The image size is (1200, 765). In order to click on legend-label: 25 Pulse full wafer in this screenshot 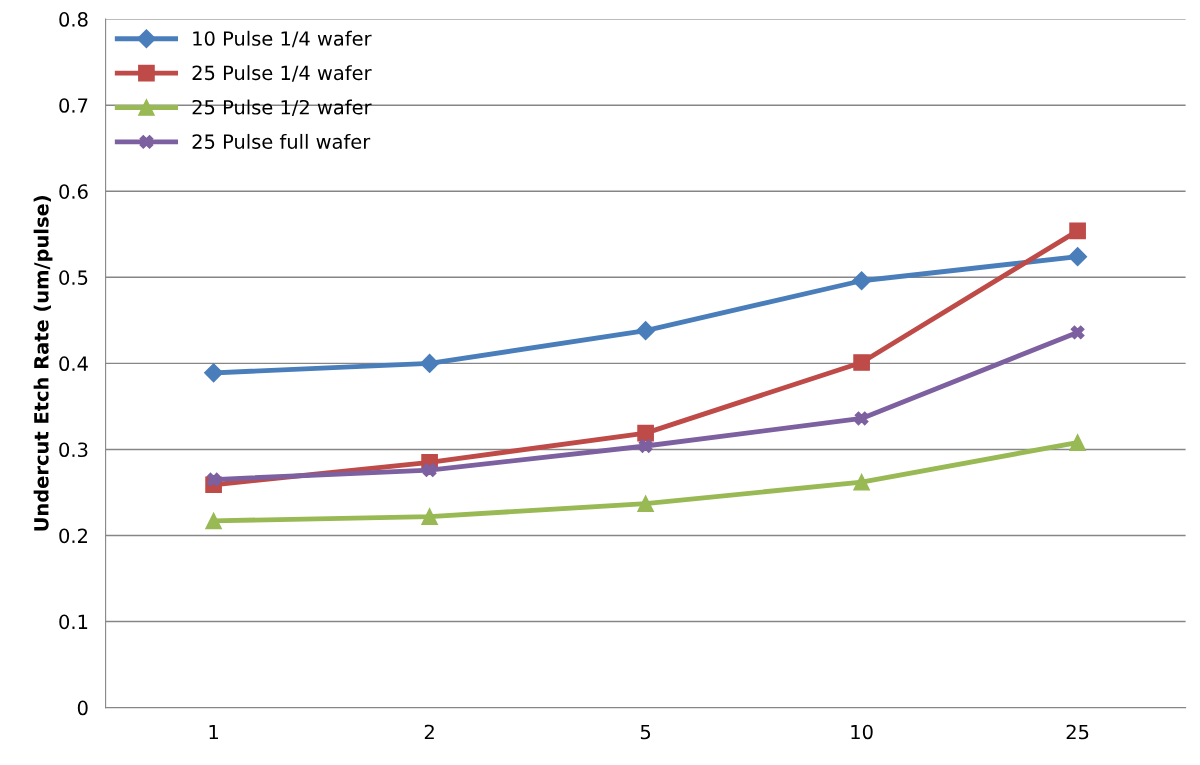, I will do `click(281, 141)`.